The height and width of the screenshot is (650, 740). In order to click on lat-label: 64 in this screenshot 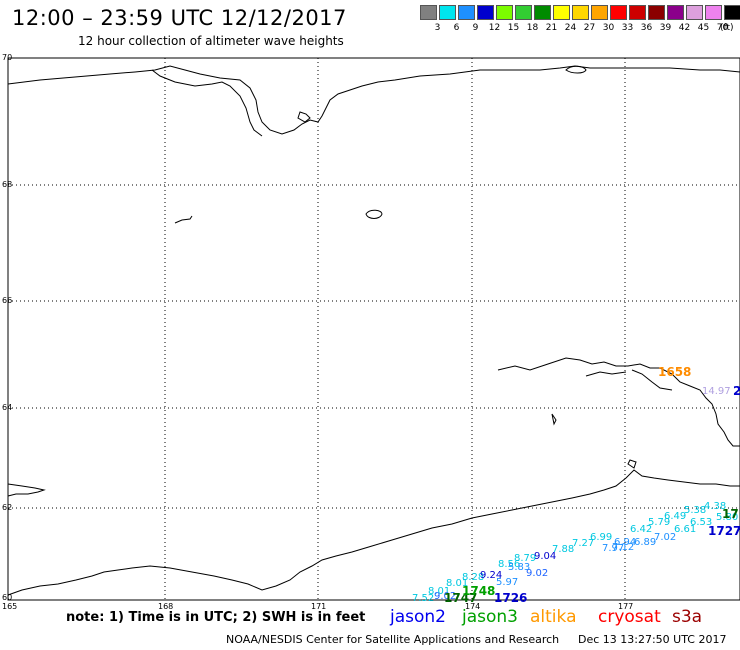, I will do `click(7, 407)`.